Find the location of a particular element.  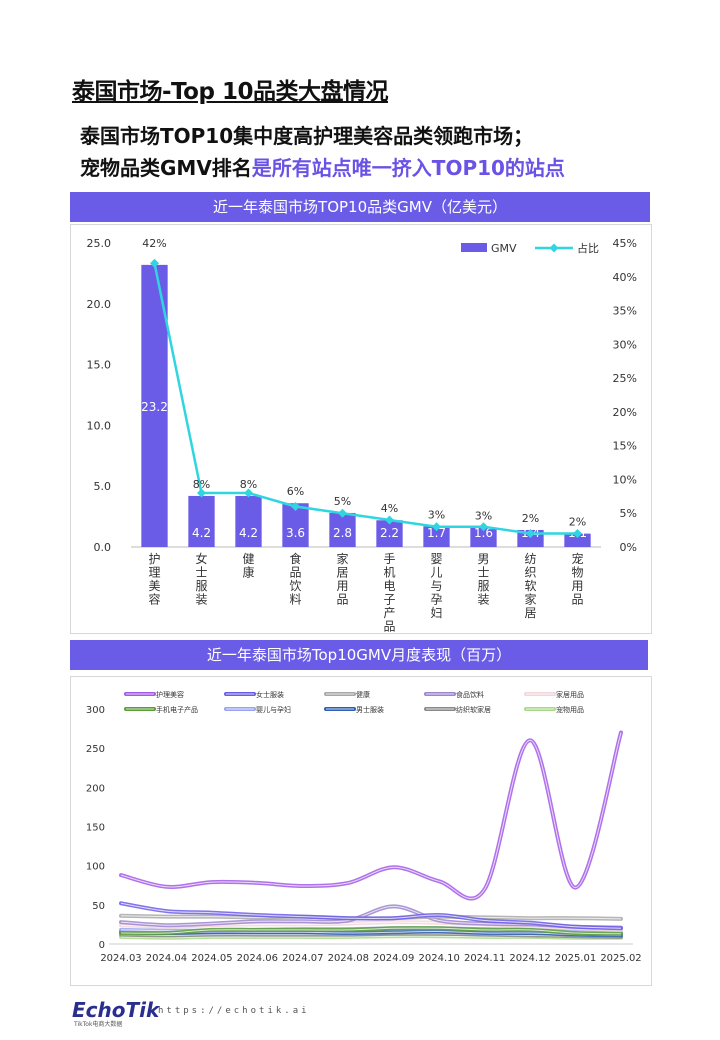

y-left-tick-label: 0.0 is located at coordinates (103, 547).